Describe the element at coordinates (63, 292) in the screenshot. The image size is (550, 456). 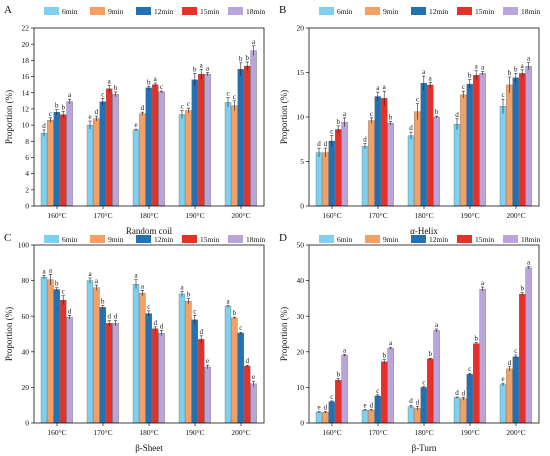
I see `sig-letter-15min-160°C: c` at that location.